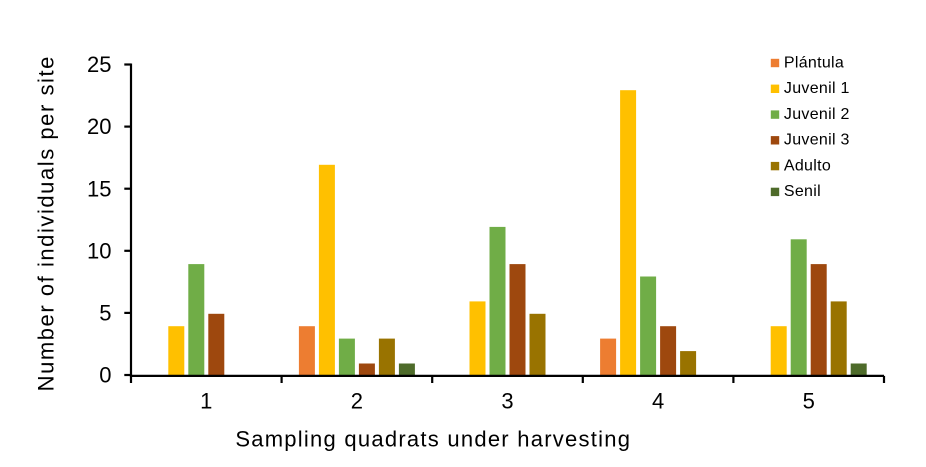 This screenshot has height=467, width=926. Describe the element at coordinates (99, 64) in the screenshot. I see `svg-text: 25` at that location.